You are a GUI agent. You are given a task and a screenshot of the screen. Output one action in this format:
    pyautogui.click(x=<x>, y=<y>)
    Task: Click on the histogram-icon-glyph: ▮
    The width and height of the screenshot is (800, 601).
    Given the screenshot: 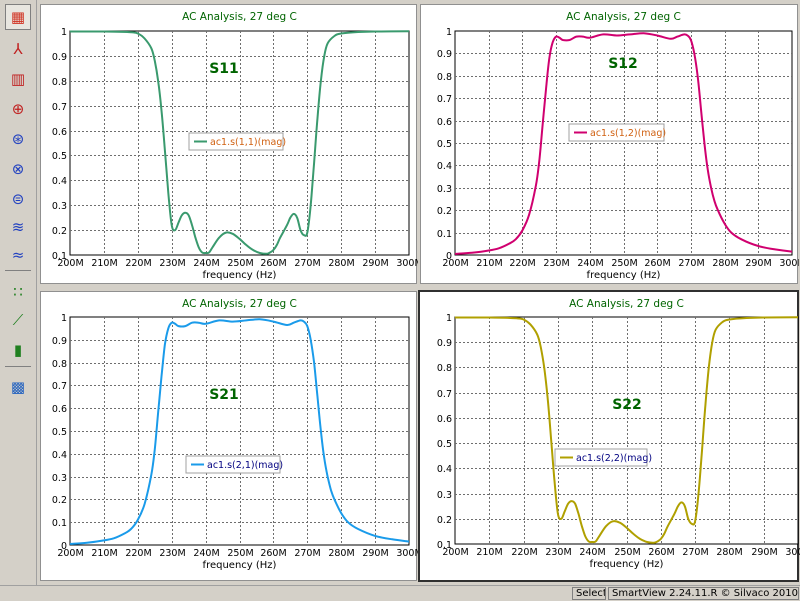 What is the action you would take?
    pyautogui.click(x=18, y=349)
    